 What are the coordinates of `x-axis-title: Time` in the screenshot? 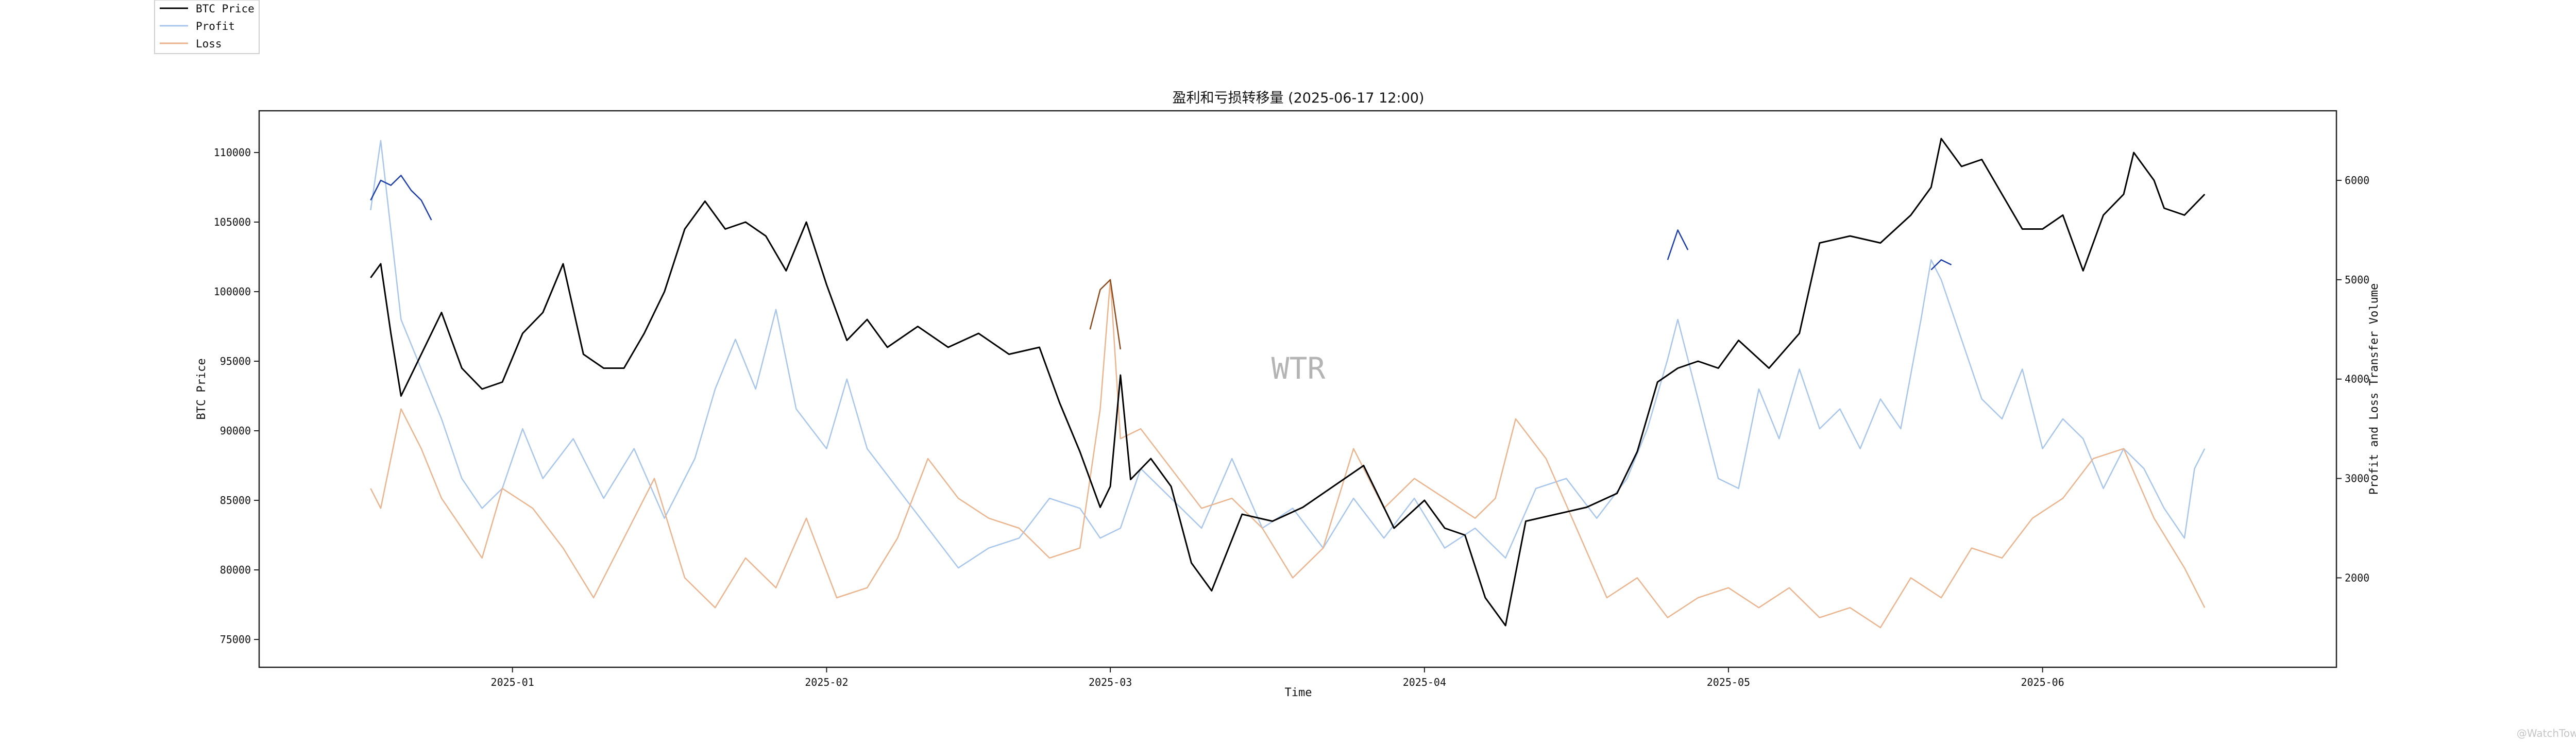 It's located at (1299, 692).